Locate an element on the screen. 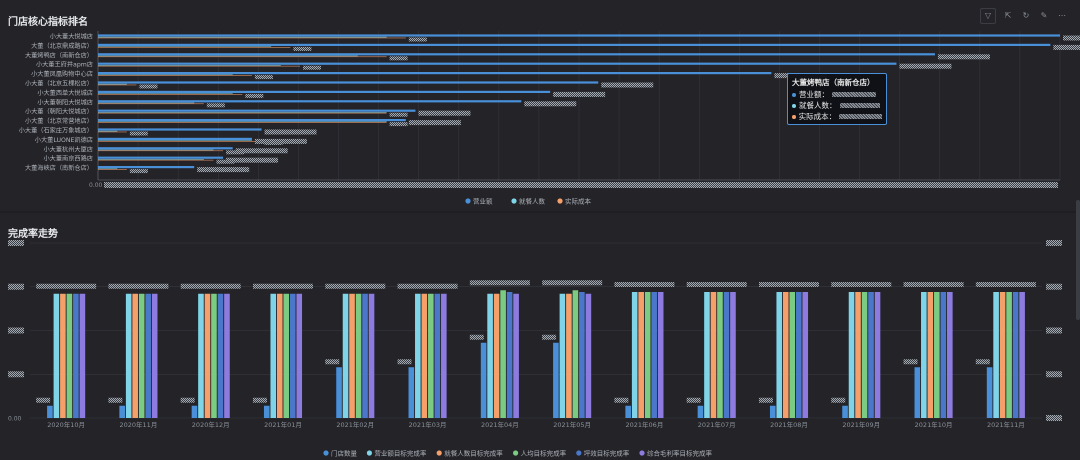  y-tick-label: 0.00 is located at coordinates (15, 419).